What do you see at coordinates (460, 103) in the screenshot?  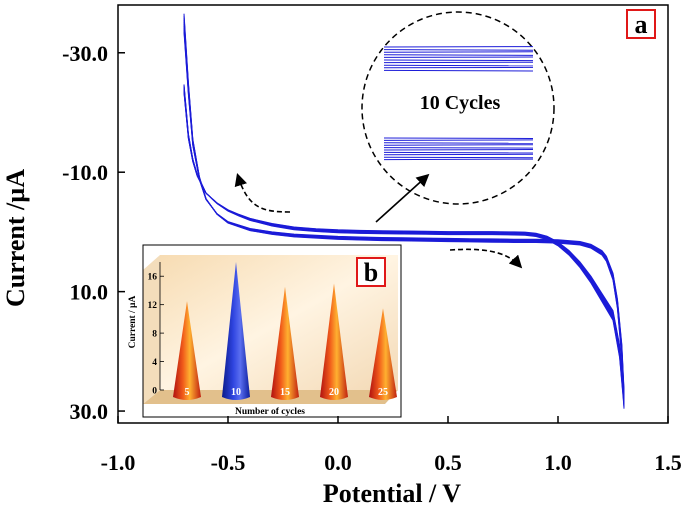 I see `cycles-label: 10 Cycles` at bounding box center [460, 103].